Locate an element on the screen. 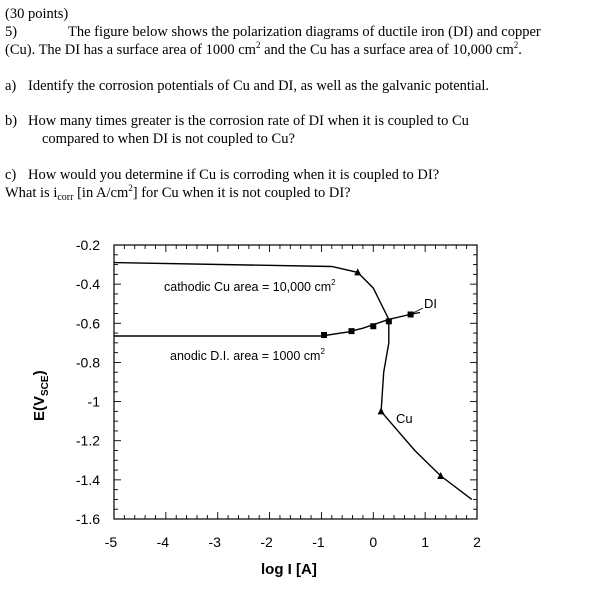  points-label: (30 points) is located at coordinates (37, 14).